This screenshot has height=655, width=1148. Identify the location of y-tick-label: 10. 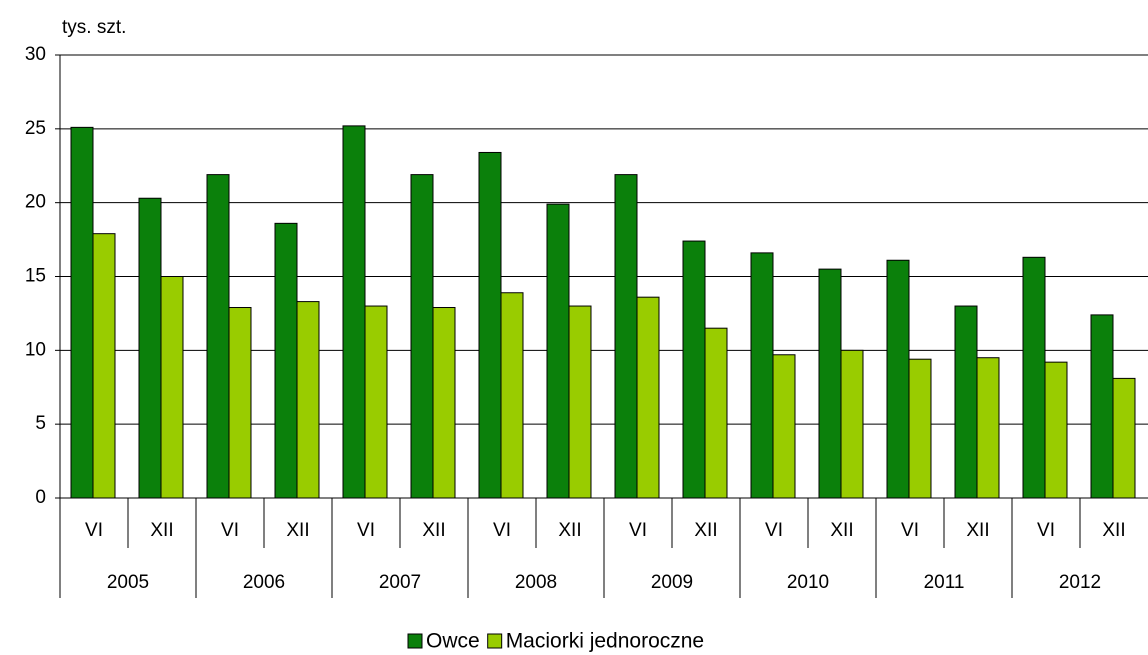
(35, 349).